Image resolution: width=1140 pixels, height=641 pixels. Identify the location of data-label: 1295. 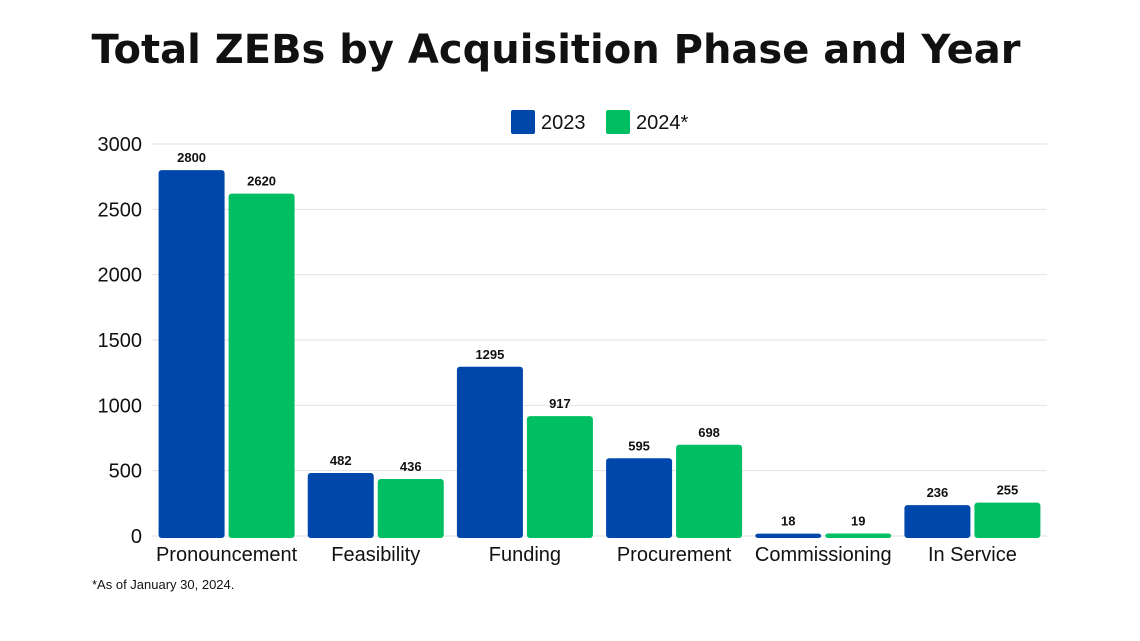
(489, 354).